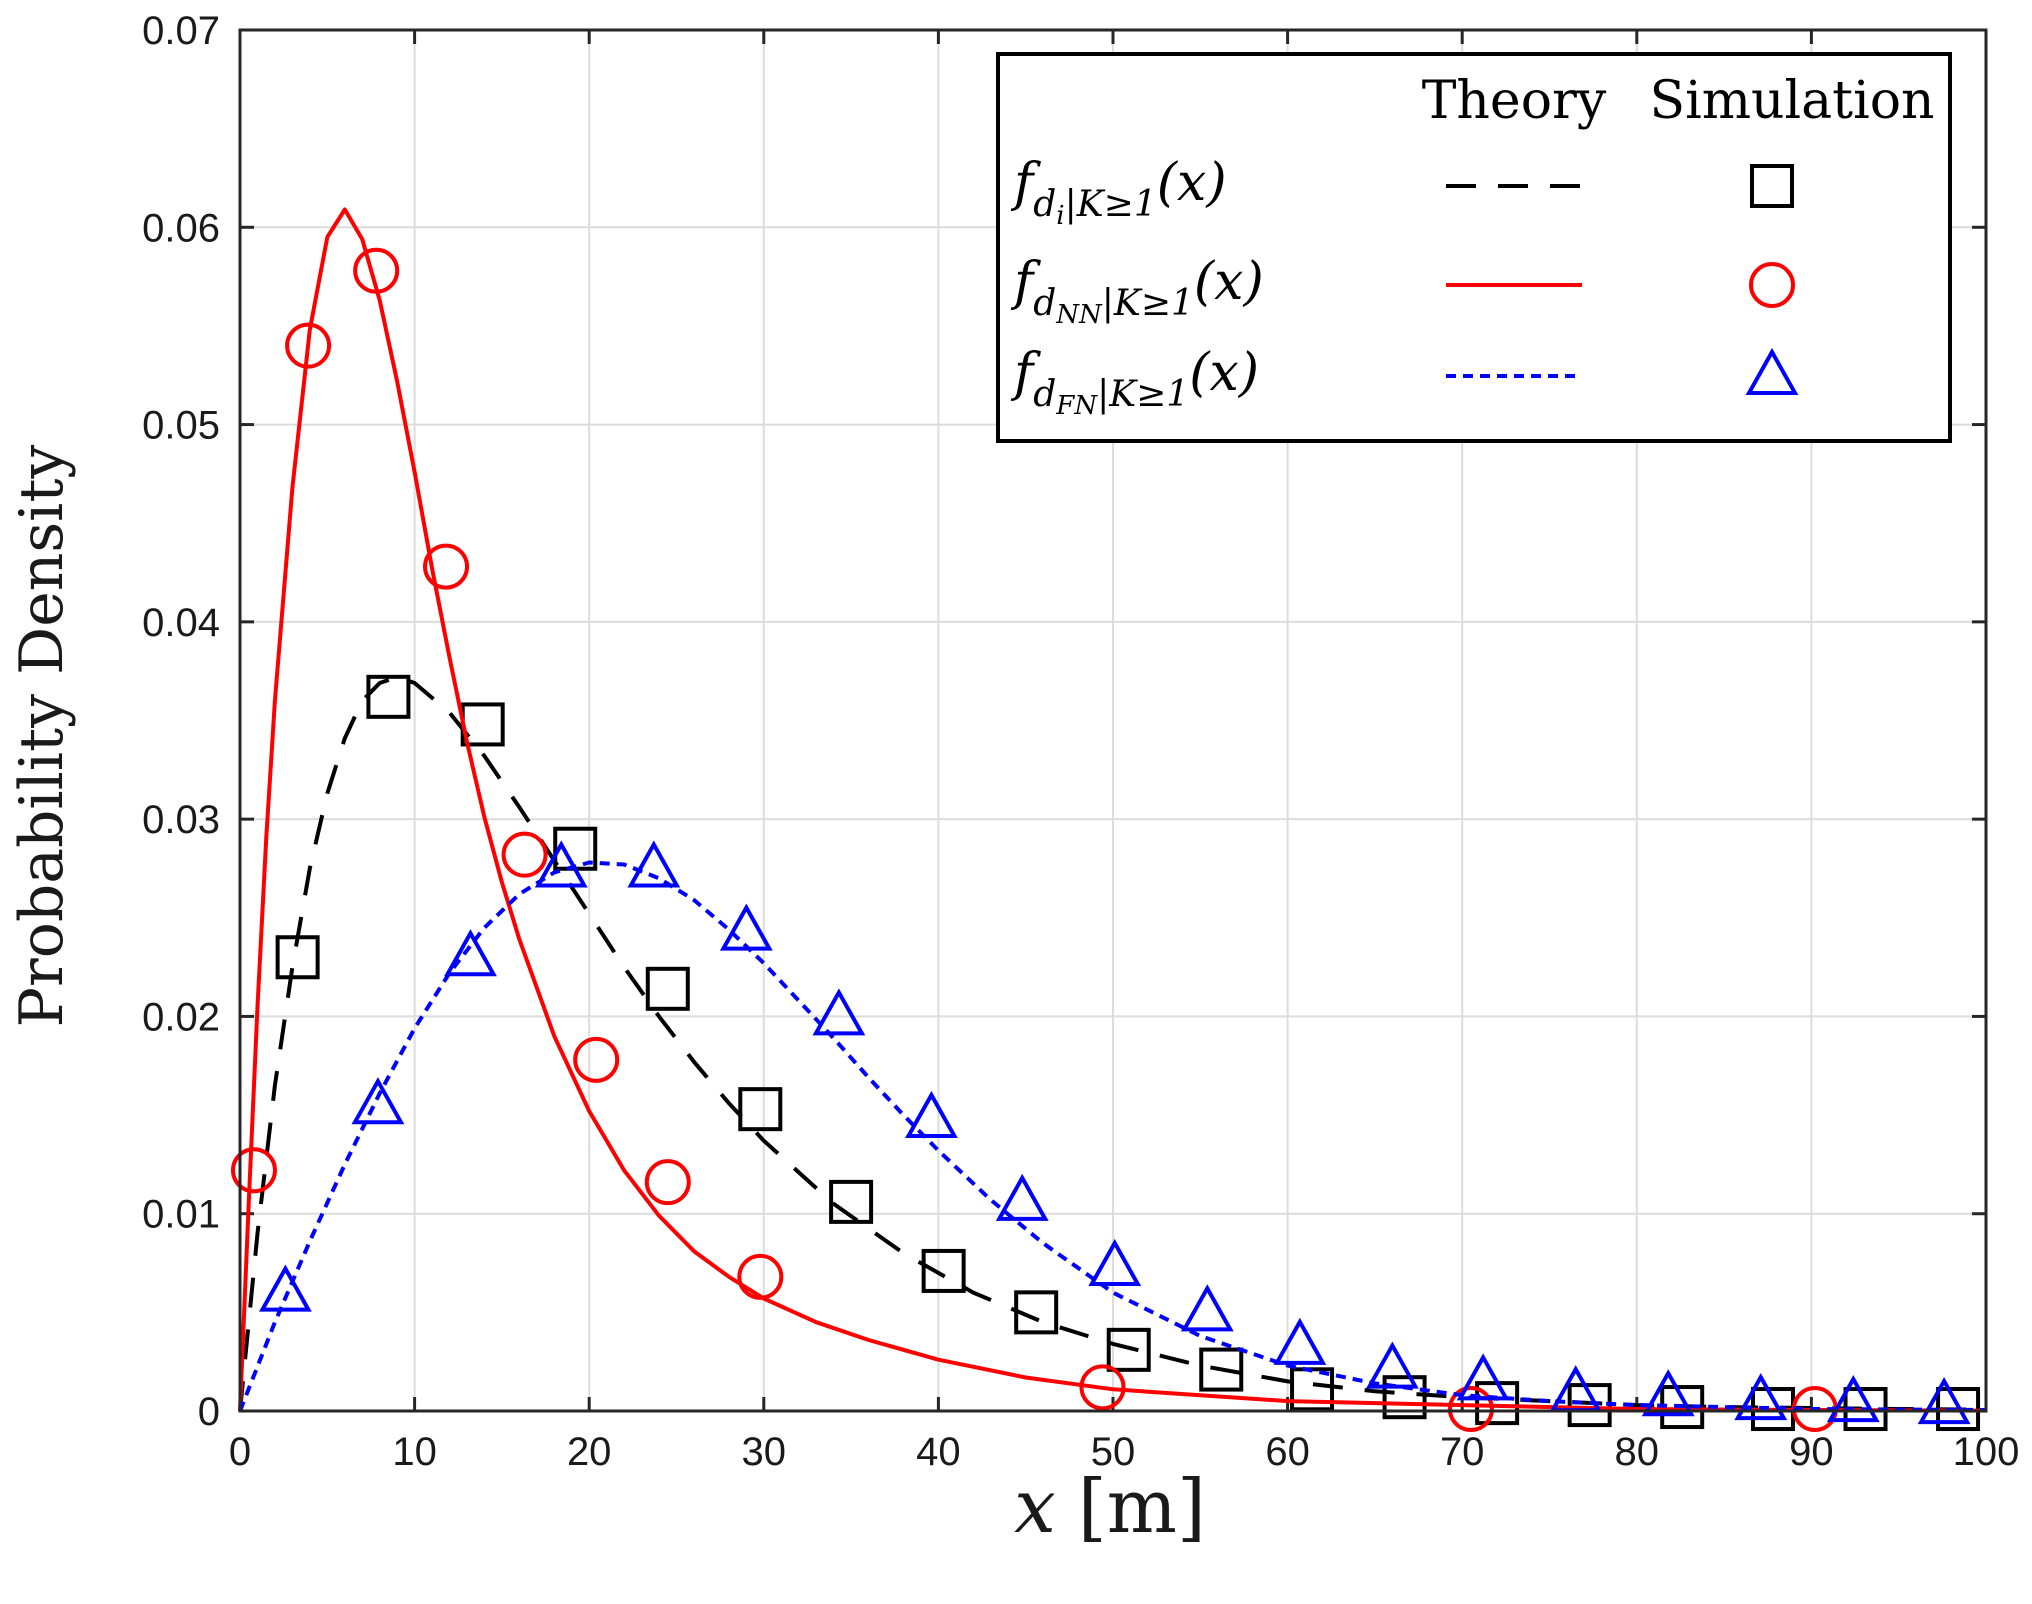 This screenshot has height=1604, width=2032. I want to click on legend-label-di: fdi|K≥1(x), so click(1118, 192).